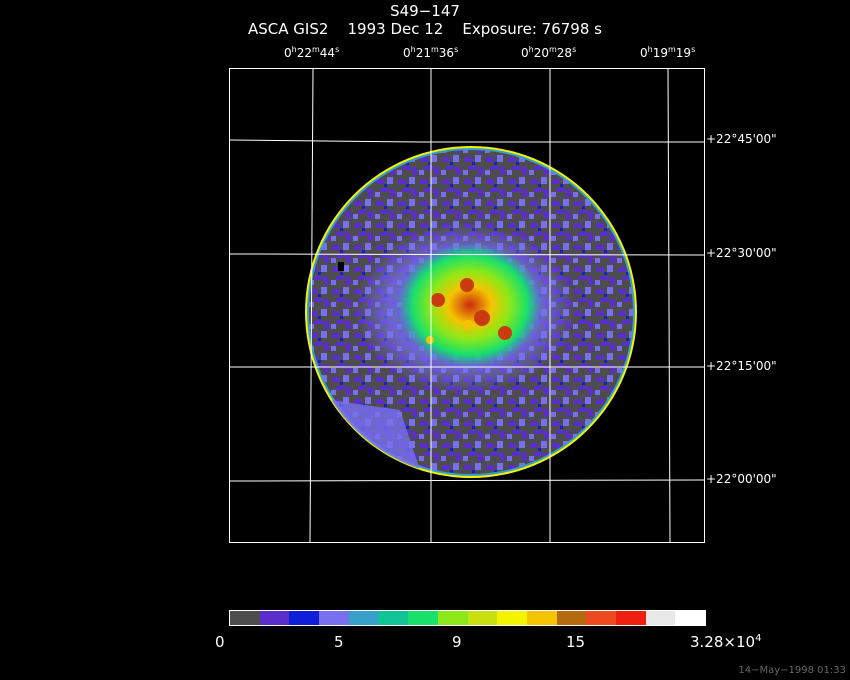  Describe the element at coordinates (395, 29) in the screenshot. I see `observation-date: 1993 Dec 12` at that location.